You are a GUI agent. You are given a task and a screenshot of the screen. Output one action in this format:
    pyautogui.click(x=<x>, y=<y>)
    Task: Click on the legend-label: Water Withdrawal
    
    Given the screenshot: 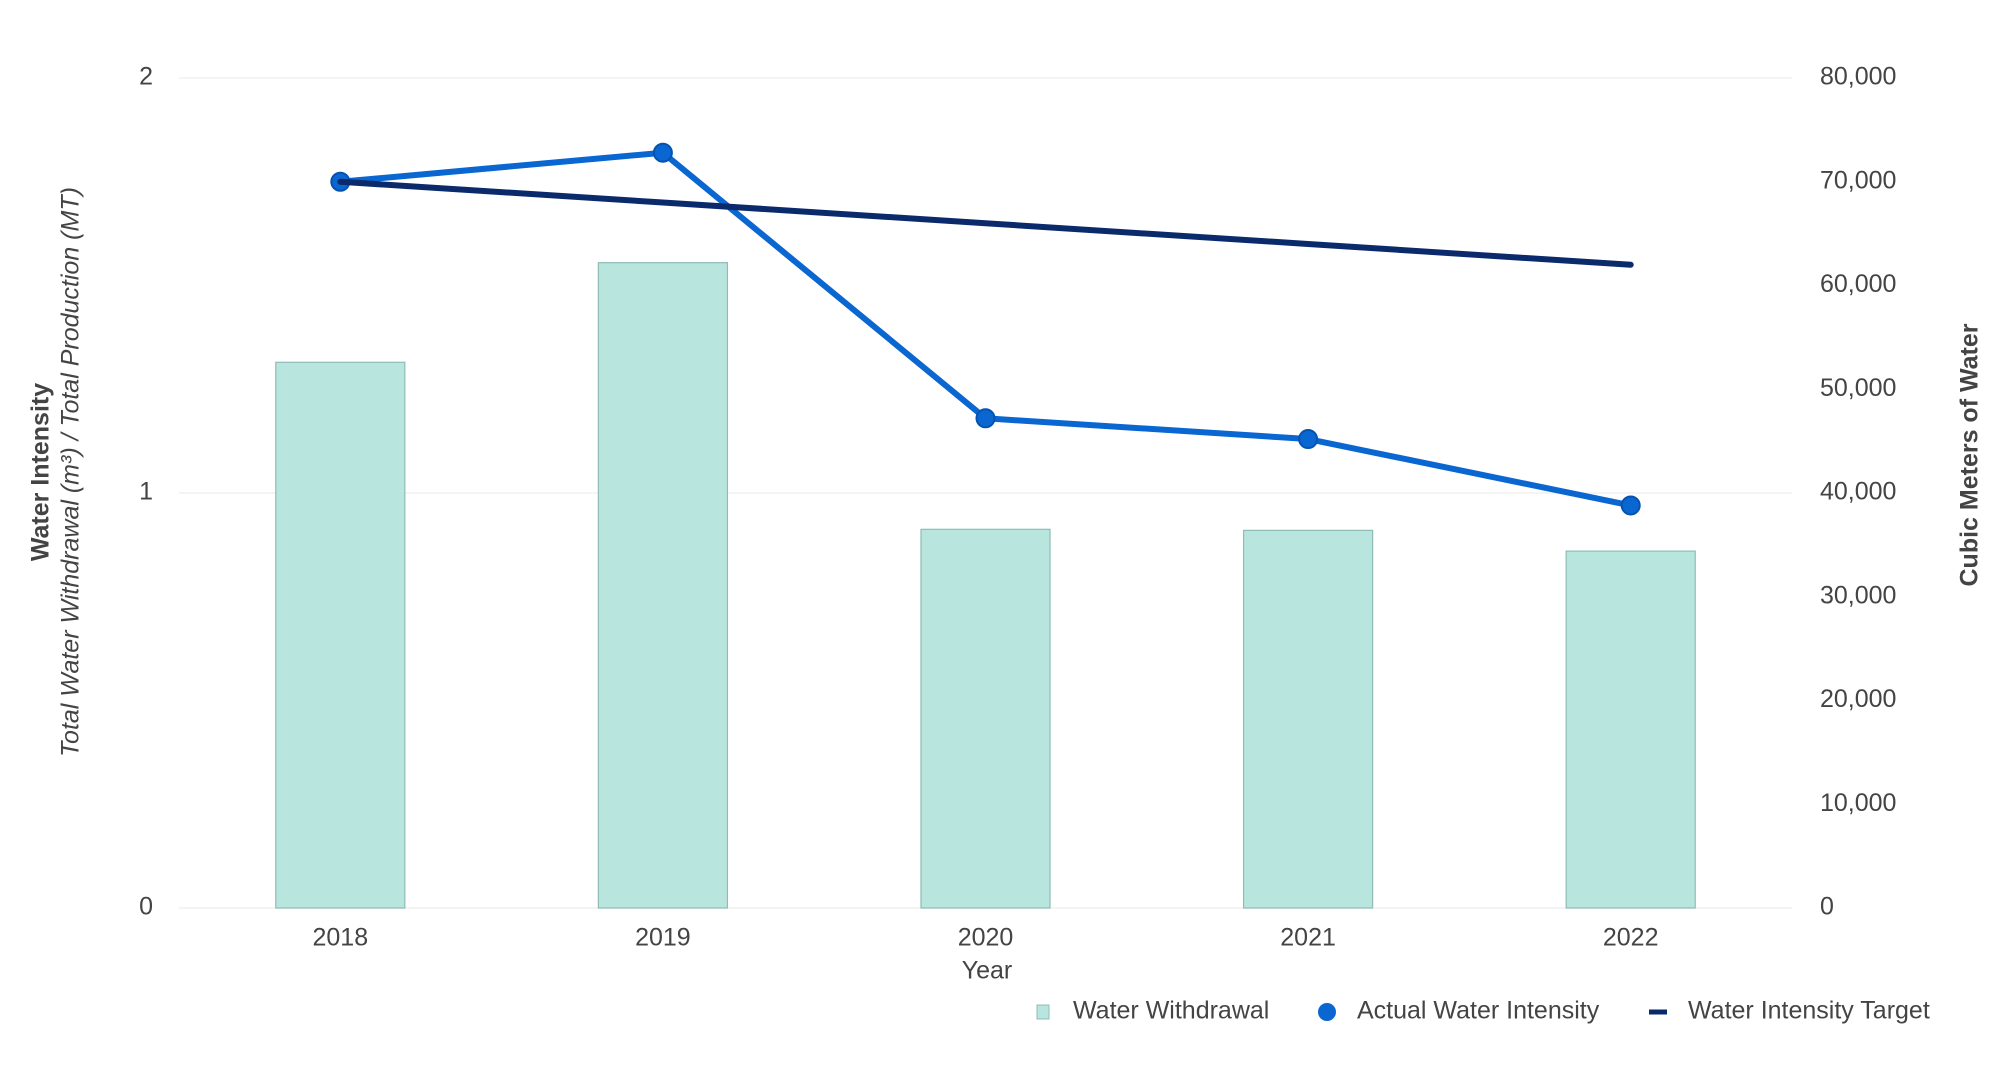 What is the action you would take?
    pyautogui.click(x=1171, y=1011)
    